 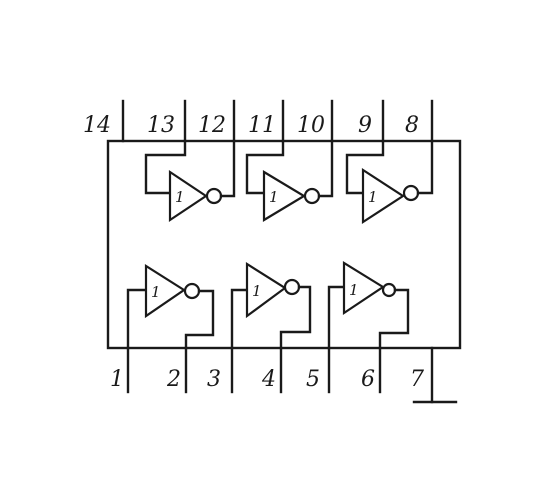 I want to click on pin-label-5: 5, so click(x=313, y=379).